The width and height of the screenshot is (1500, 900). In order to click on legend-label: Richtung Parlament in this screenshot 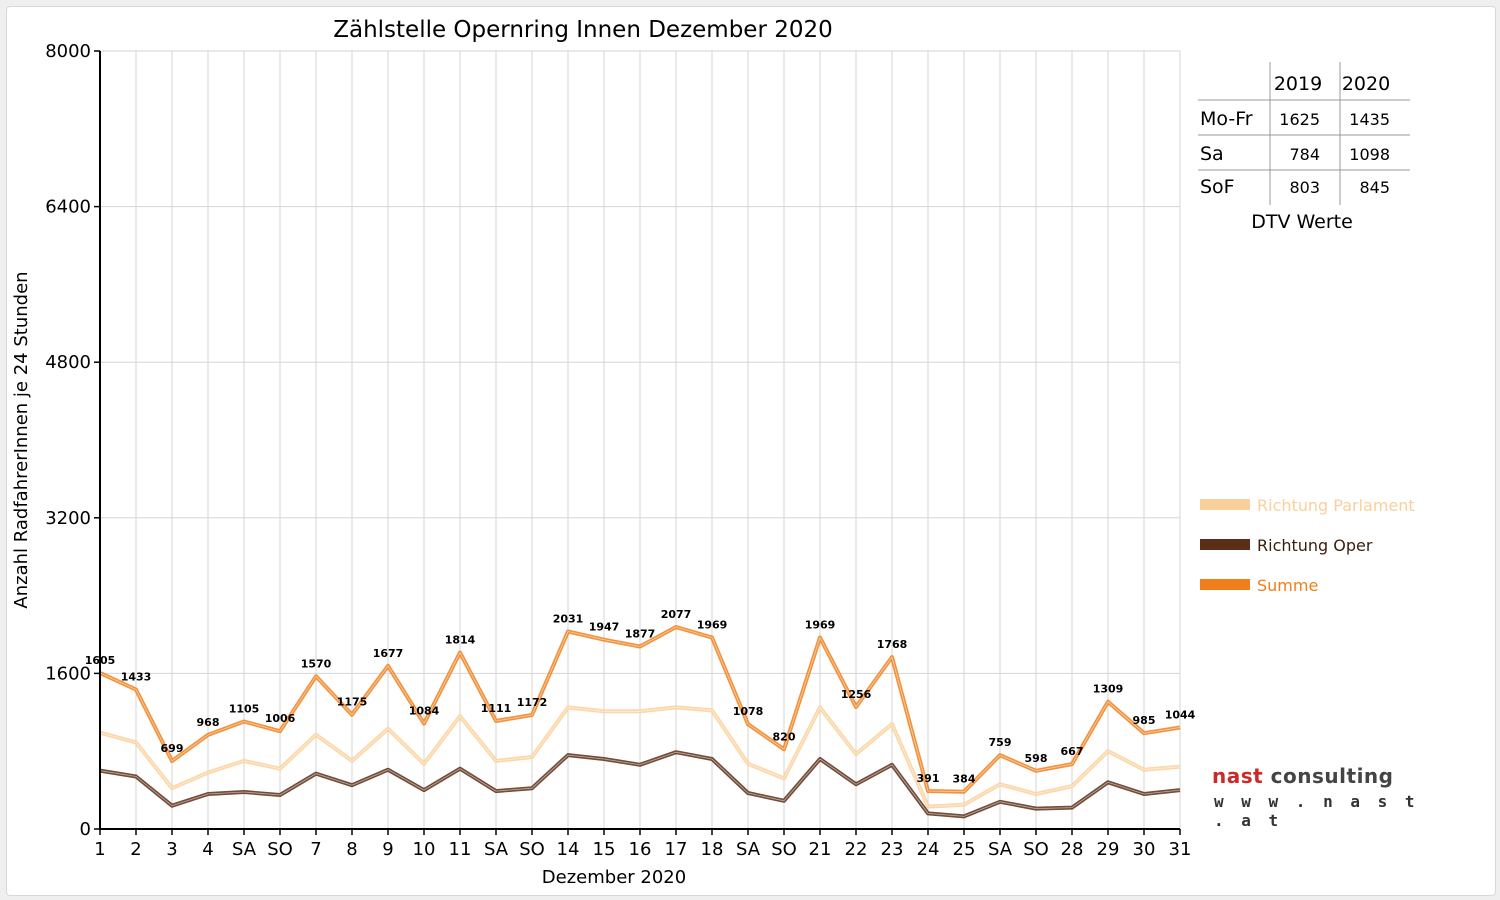, I will do `click(1336, 505)`.